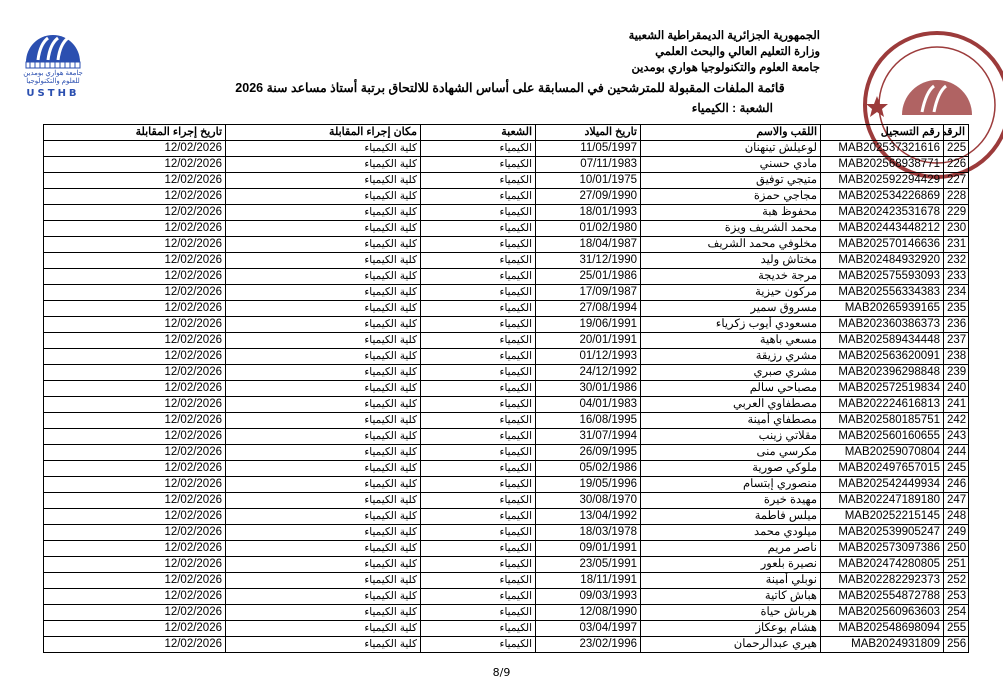  Describe the element at coordinates (956, 564) in the screenshot. I see `cell-number: 251` at that location.